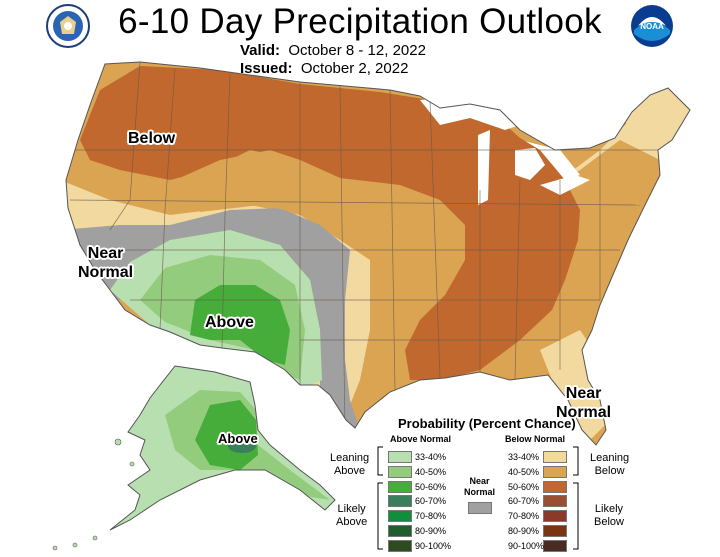 This screenshot has height=557, width=720. What do you see at coordinates (431, 457) in the screenshot?
I see `above-swatch-label: 33-40%` at bounding box center [431, 457].